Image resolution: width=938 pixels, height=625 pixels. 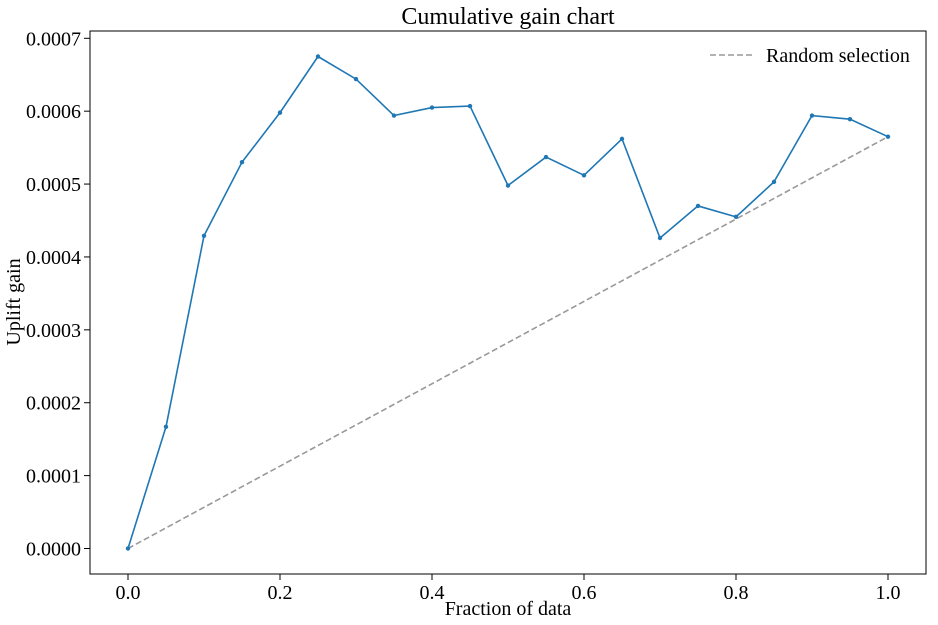 What do you see at coordinates (736, 593) in the screenshot?
I see `x-tick-label: 0.8` at bounding box center [736, 593].